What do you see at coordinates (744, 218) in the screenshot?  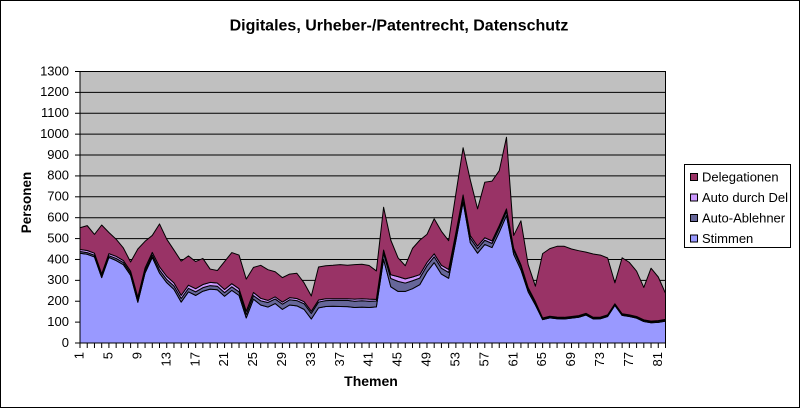 I see `svg-text: Auto-Ablehner` at bounding box center [744, 218].